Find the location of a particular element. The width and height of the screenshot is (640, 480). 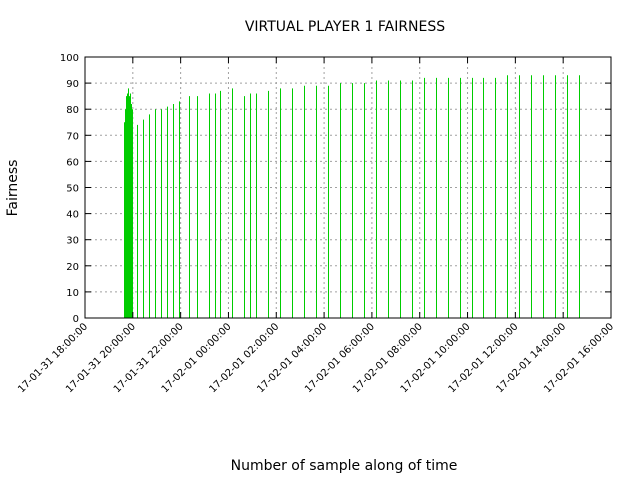

y-tick-label: 30 is located at coordinates (72, 241).